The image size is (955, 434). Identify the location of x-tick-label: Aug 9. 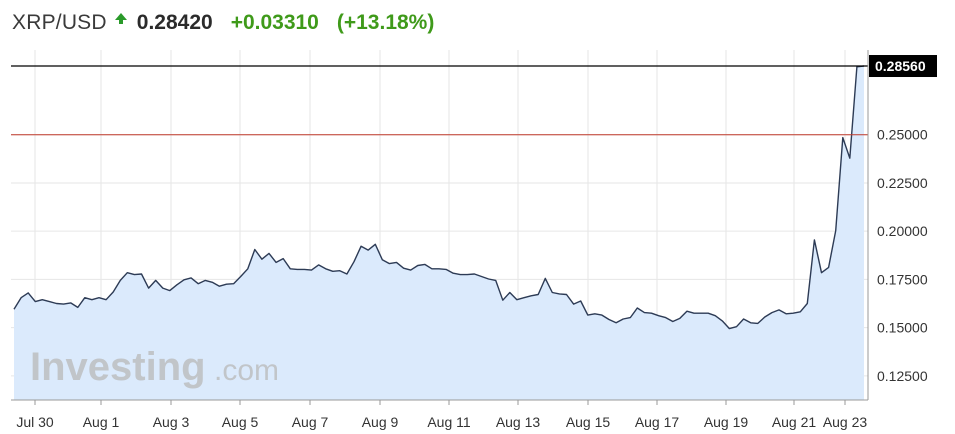
(380, 422).